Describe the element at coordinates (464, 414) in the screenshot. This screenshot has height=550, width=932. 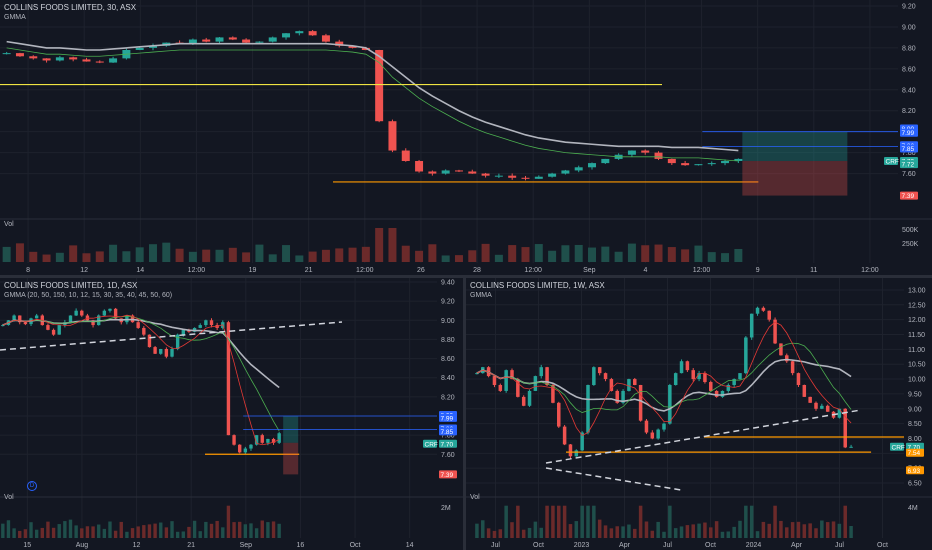
I see `pane-divider-vertical` at that location.